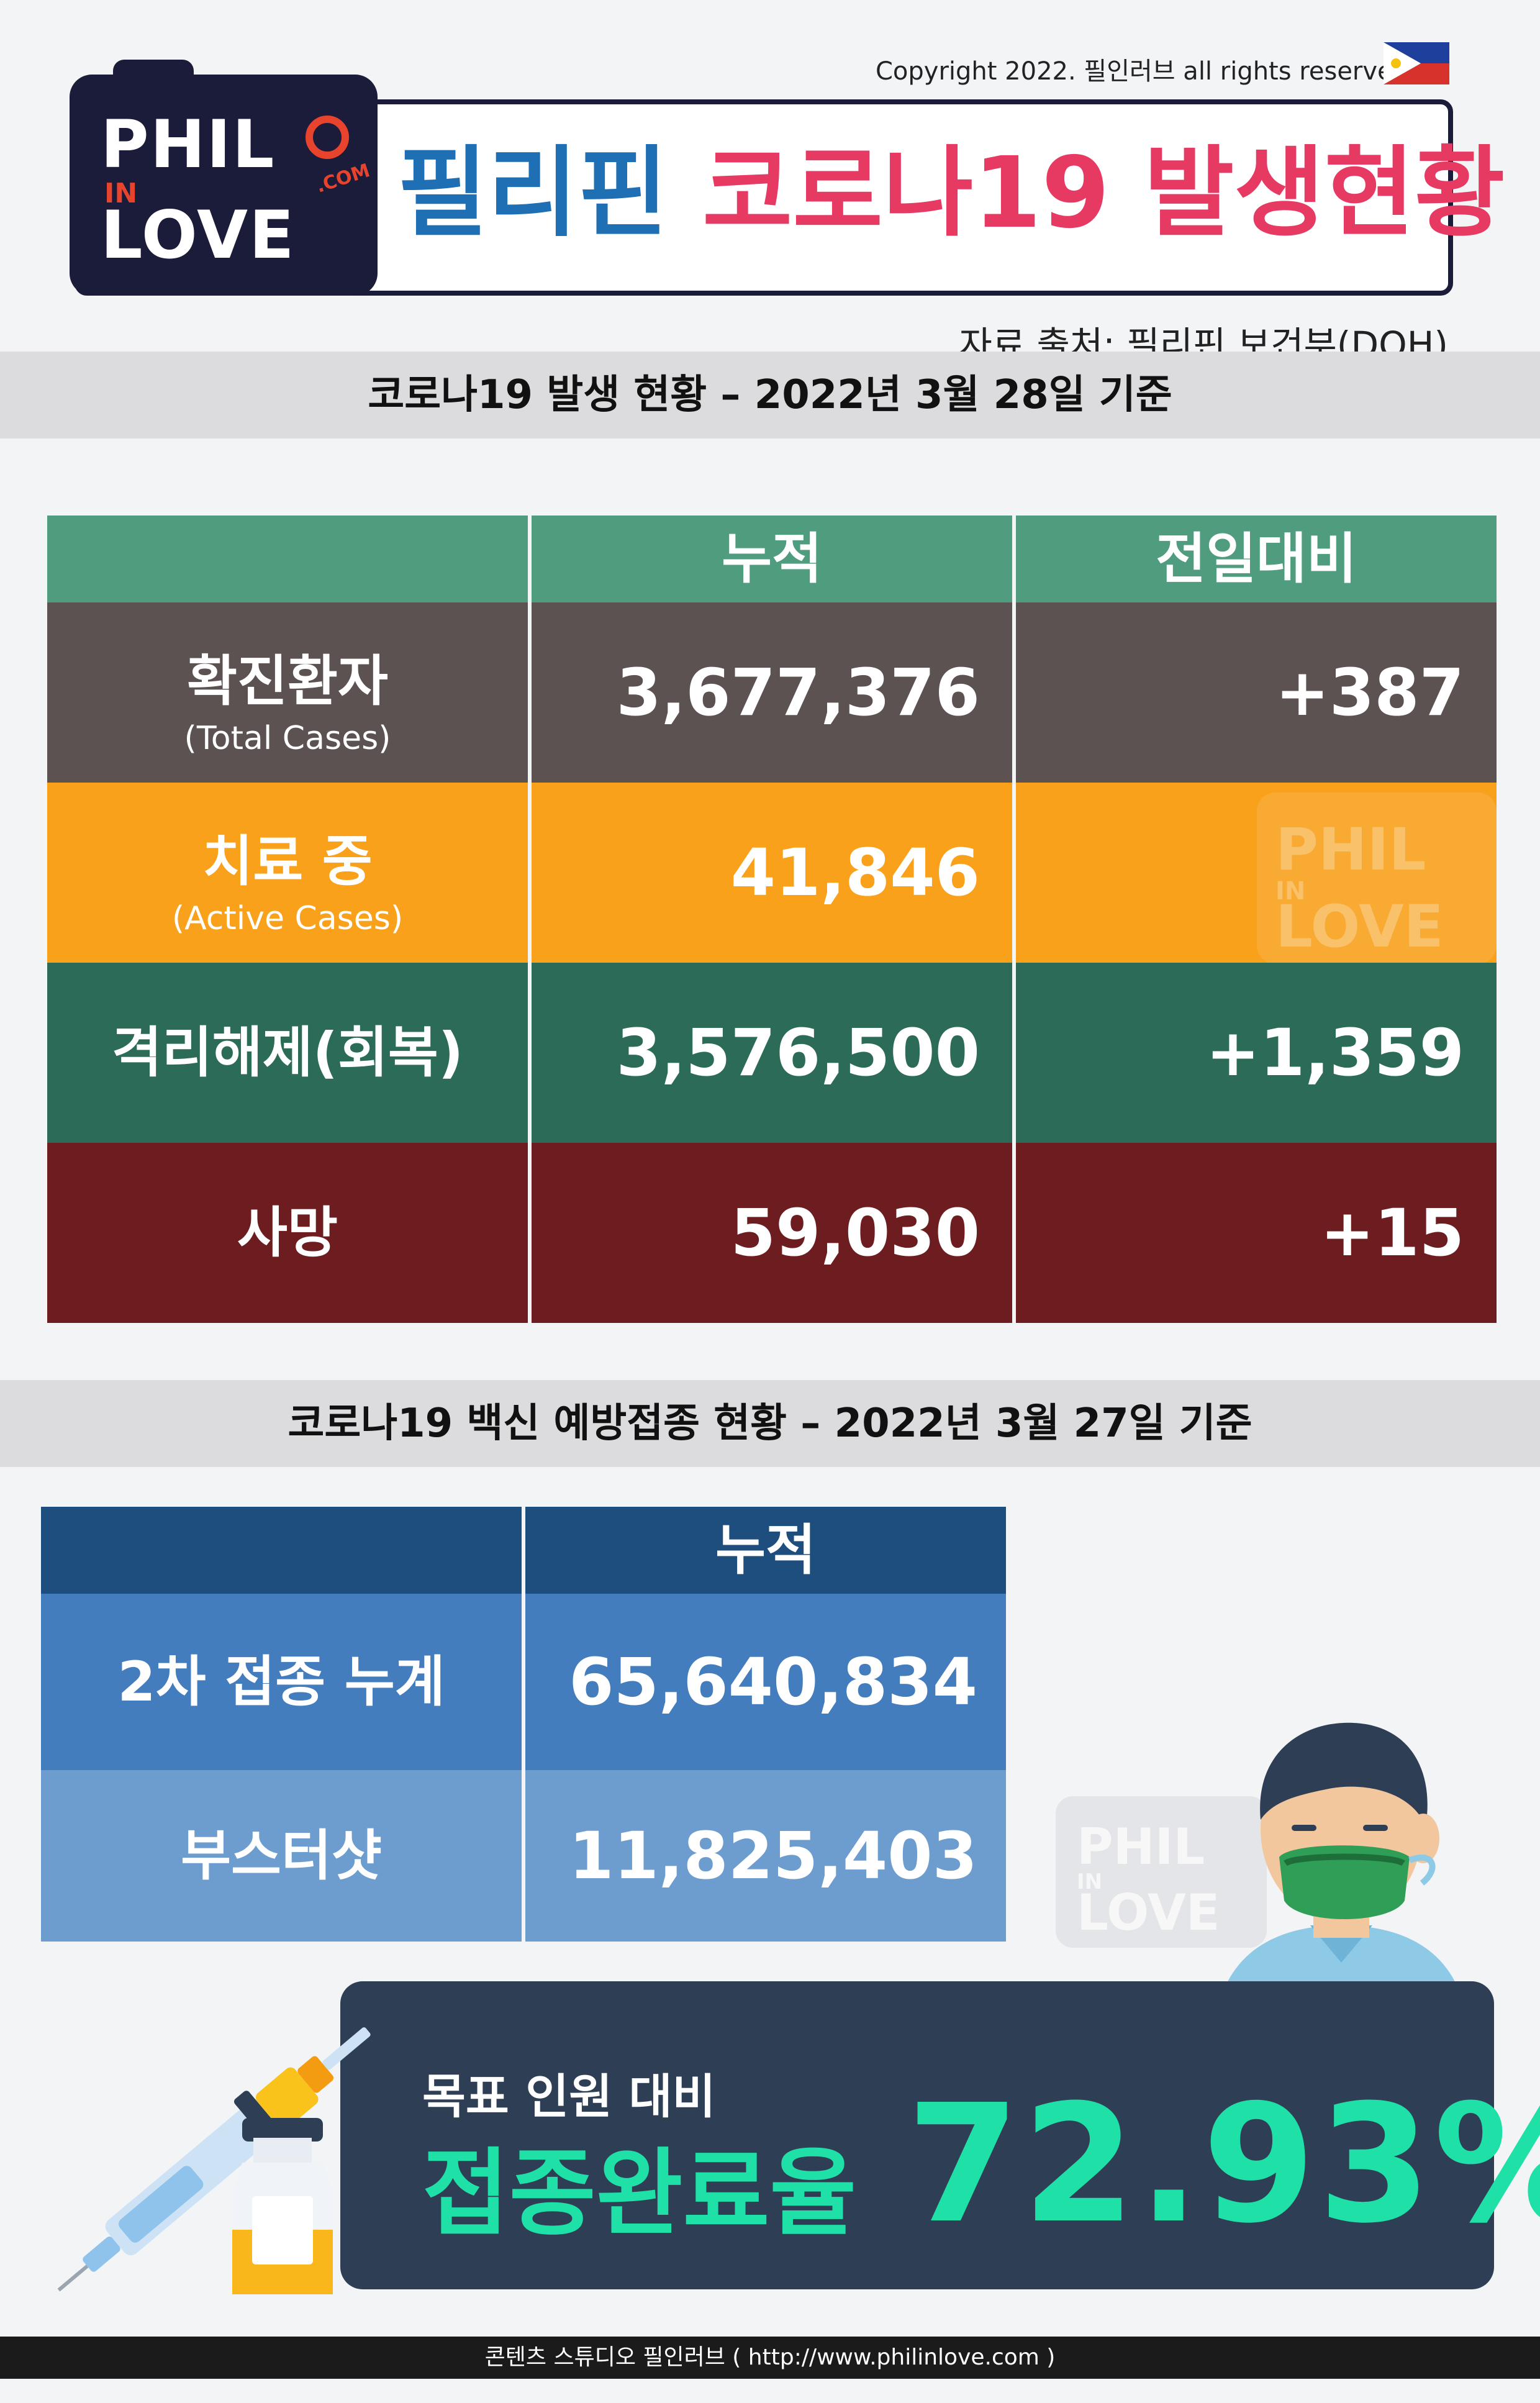  I want to click on title-country: 필리핀, so click(533, 193).